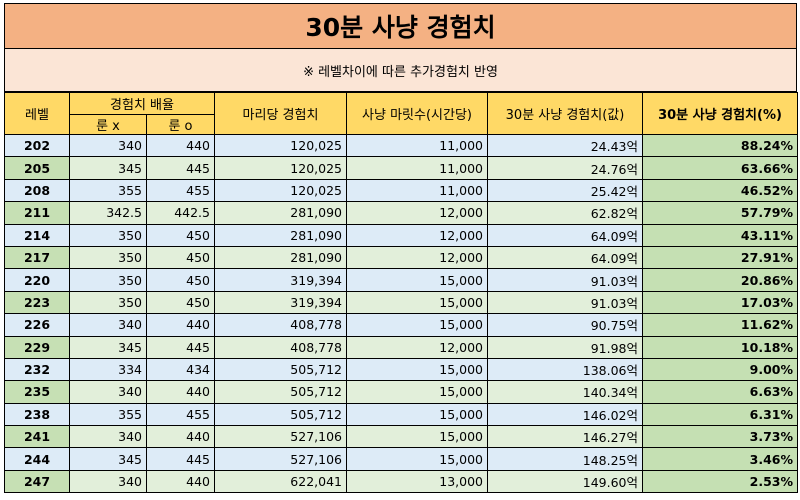  What do you see at coordinates (565, 190) in the screenshot?
I see `cell-exp-value: 25.42억` at bounding box center [565, 190].